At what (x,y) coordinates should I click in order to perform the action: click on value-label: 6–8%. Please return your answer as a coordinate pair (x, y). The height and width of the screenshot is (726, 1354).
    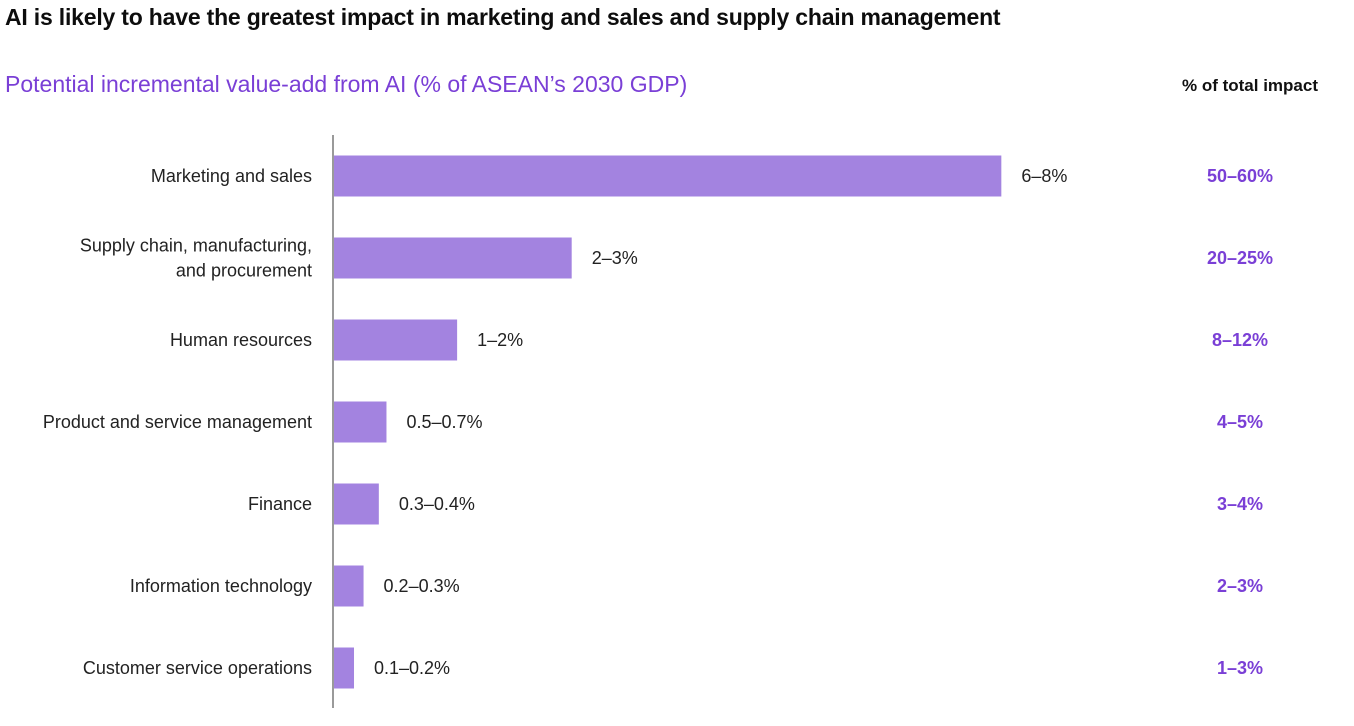
    Looking at the image, I should click on (1044, 176).